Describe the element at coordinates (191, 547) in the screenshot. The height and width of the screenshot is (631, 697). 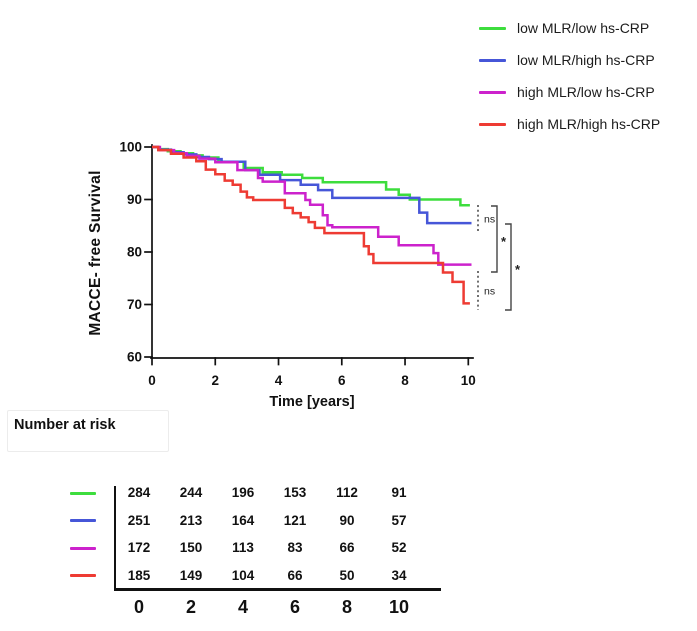
I see `risk-count-cell: 150` at that location.